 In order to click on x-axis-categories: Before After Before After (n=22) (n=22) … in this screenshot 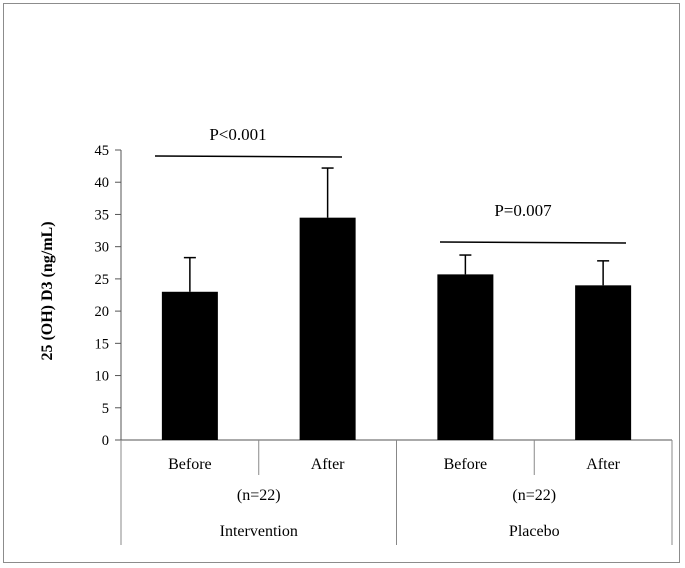, I will do `click(394, 498)`.